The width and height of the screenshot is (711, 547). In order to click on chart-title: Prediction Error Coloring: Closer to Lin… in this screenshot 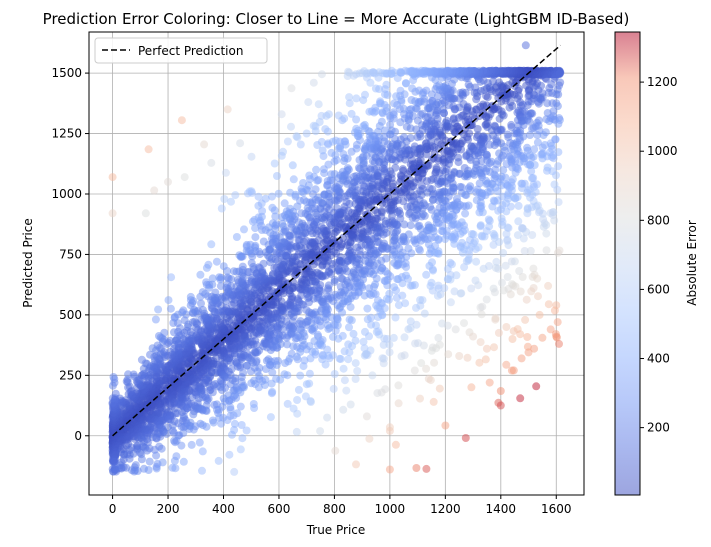, I will do `click(336, 19)`.